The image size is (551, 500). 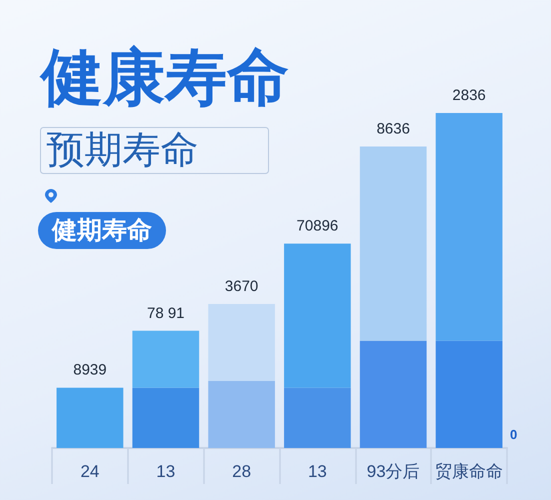 What do you see at coordinates (317, 226) in the screenshot?
I see `annotation: 70896` at bounding box center [317, 226].